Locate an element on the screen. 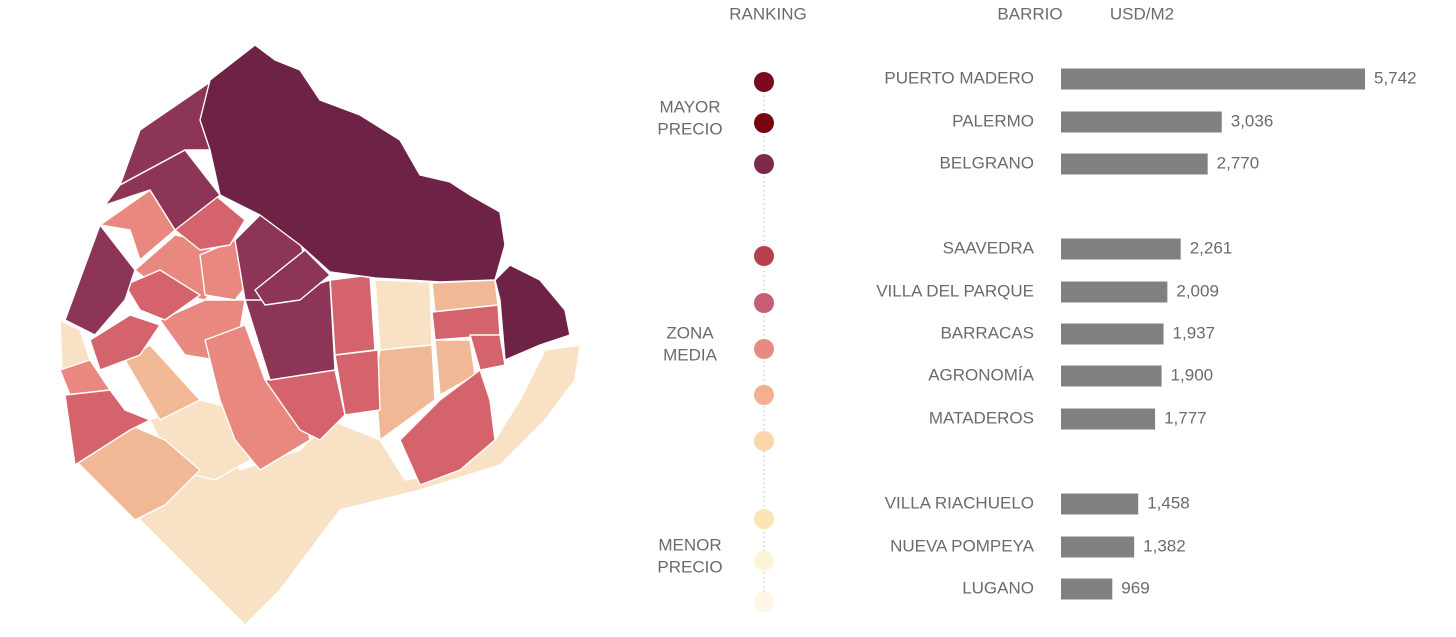 The height and width of the screenshot is (637, 1456). ranking-header: RANKING is located at coordinates (767, 13).